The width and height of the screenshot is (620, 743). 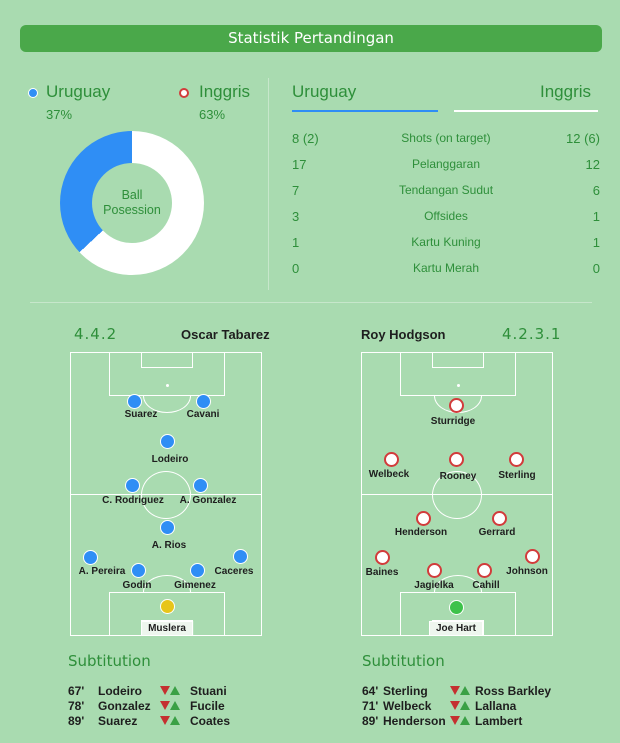 What do you see at coordinates (234, 571) in the screenshot?
I see `home-player-name: Caceres` at bounding box center [234, 571].